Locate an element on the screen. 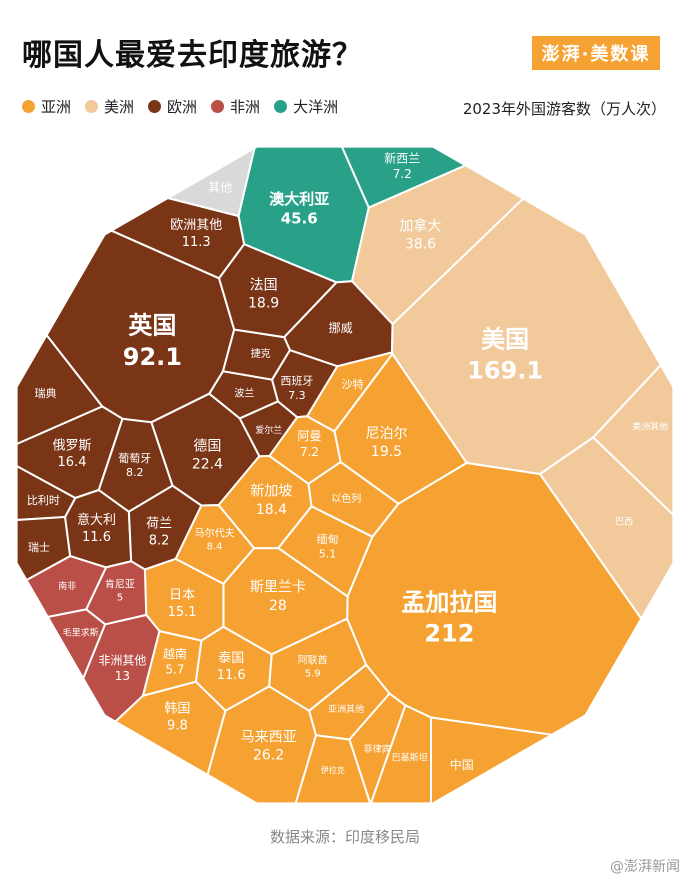 This screenshot has width=690, height=885. label-法国: 法国 is located at coordinates (264, 285).